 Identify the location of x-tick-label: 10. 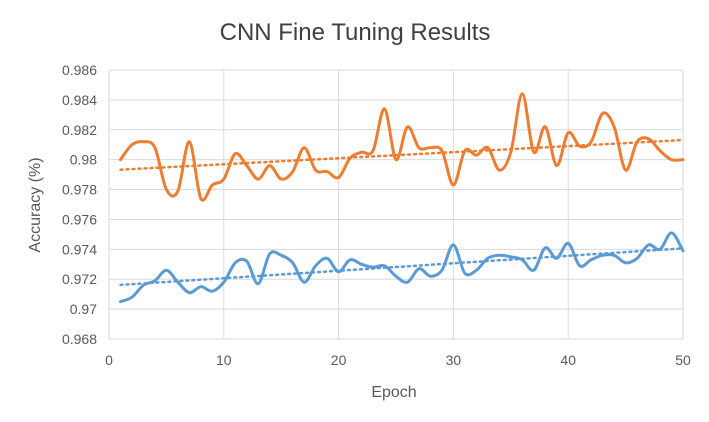
(224, 360).